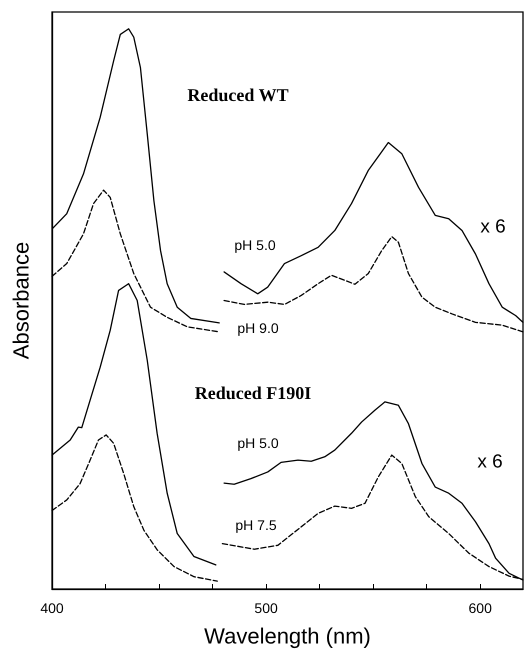  I want to click on x-axis-title: Wavelength (nm), so click(287, 636).